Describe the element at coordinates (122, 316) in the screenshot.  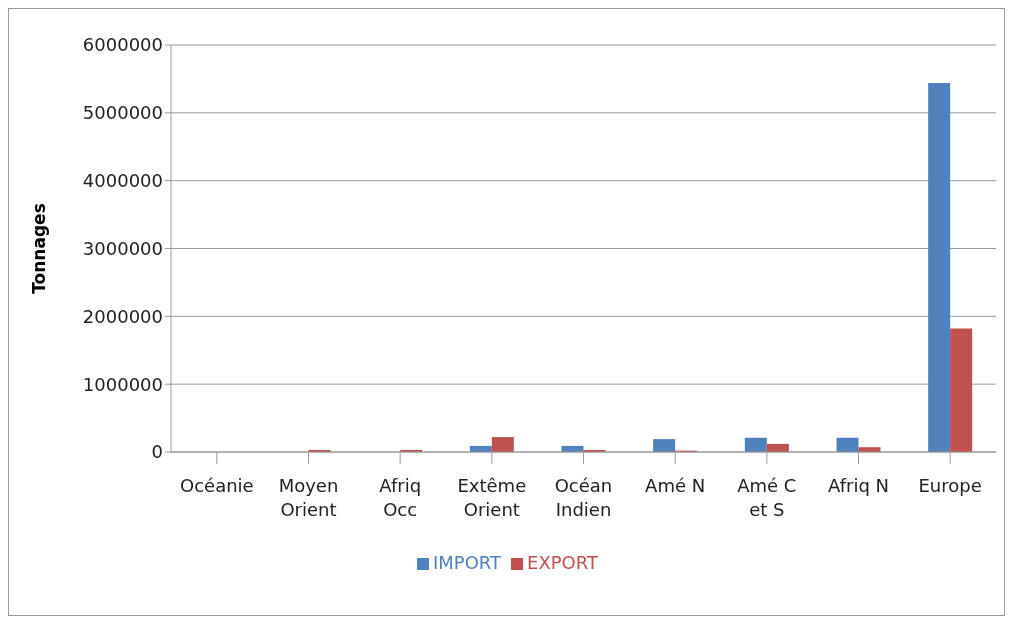
I see `y-tick-label: 2000000` at that location.